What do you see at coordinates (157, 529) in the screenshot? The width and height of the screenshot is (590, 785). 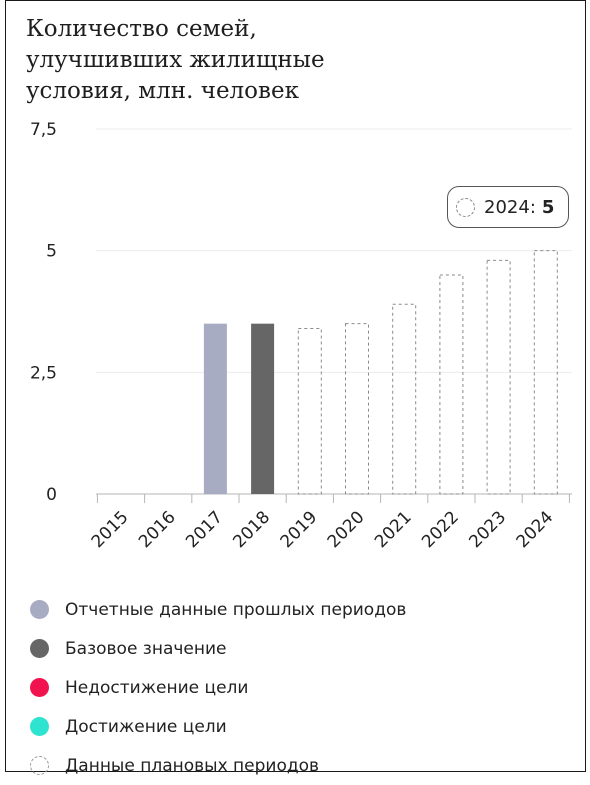 I see `x-tick-label: 2016` at bounding box center [157, 529].